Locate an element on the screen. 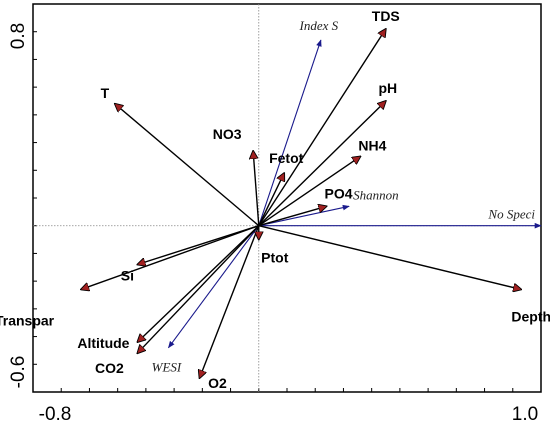 Image resolution: width=550 pixels, height=427 pixels. species-label-index-s: Index S is located at coordinates (319, 25).